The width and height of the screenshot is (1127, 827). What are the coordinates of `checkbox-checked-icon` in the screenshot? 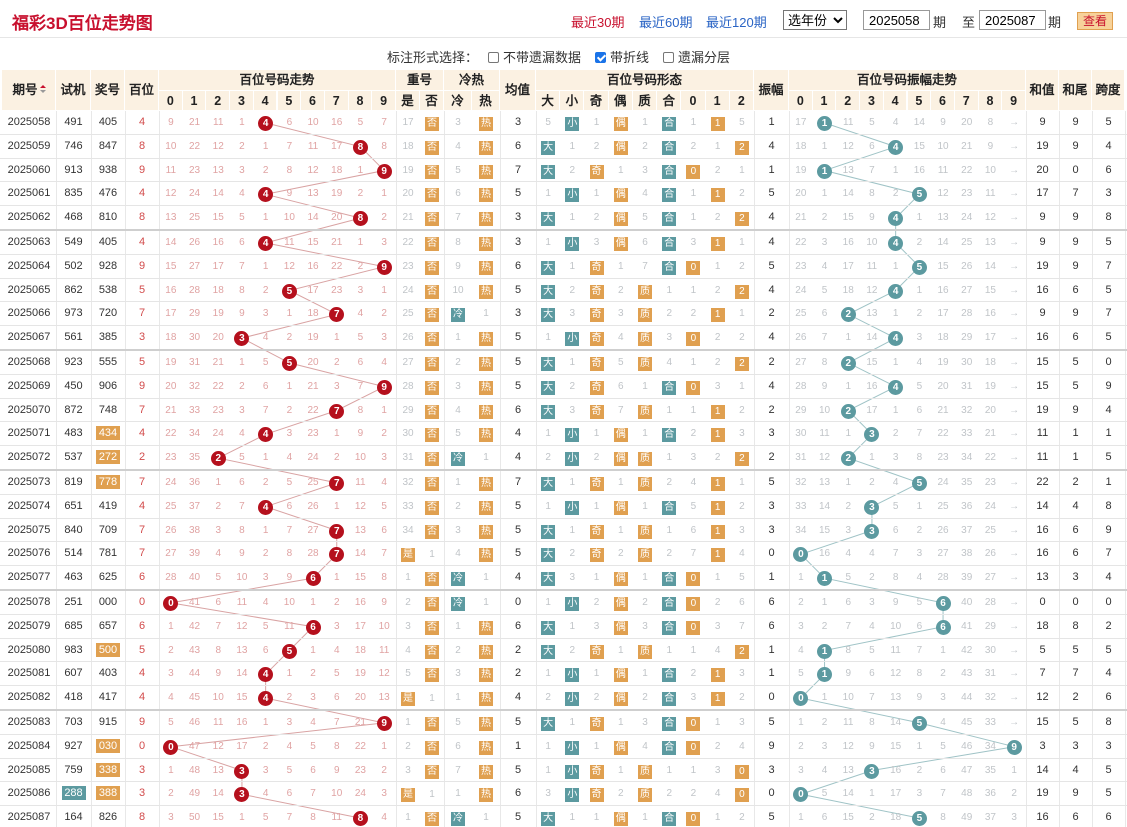 It's located at (600, 57).